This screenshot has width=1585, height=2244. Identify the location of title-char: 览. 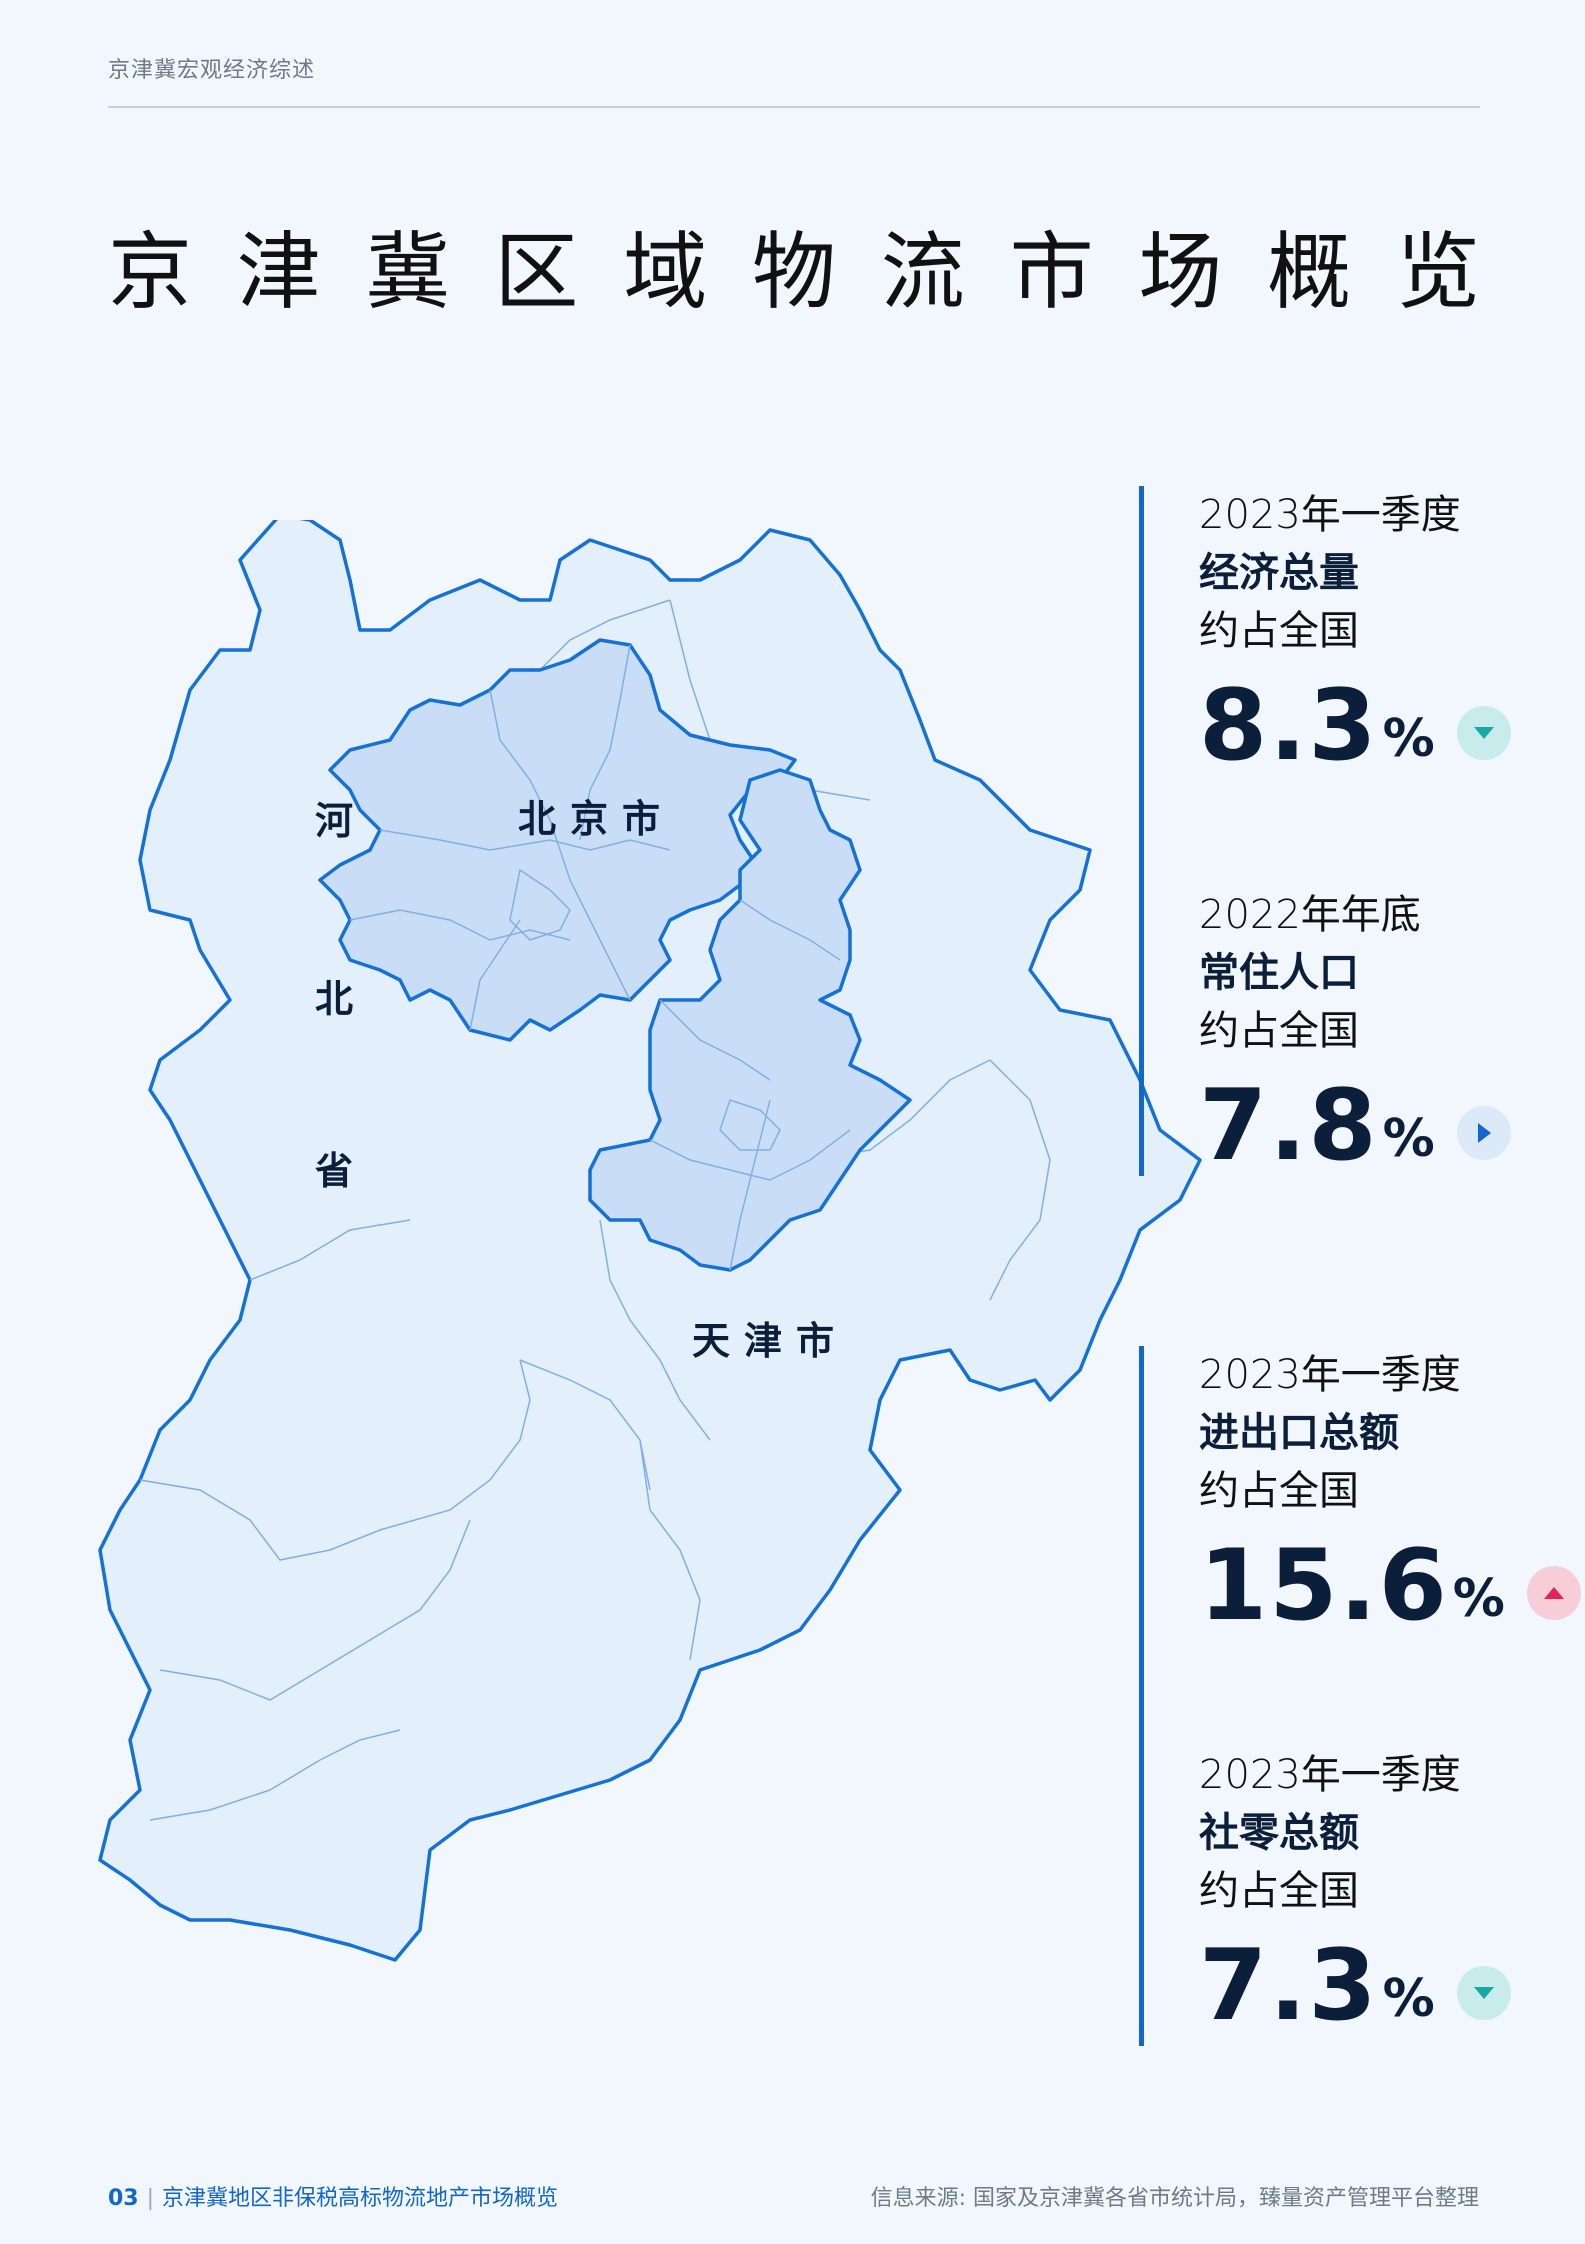
(1437, 272).